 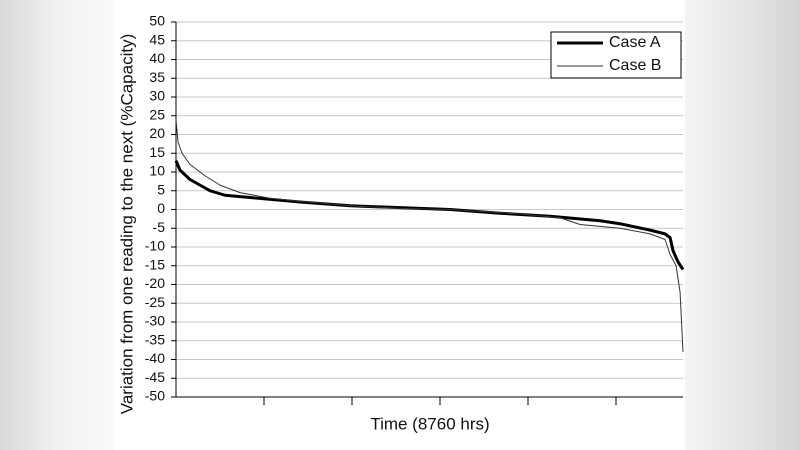 What do you see at coordinates (157, 114) in the screenshot?
I see `y-tick-label: 25` at bounding box center [157, 114].